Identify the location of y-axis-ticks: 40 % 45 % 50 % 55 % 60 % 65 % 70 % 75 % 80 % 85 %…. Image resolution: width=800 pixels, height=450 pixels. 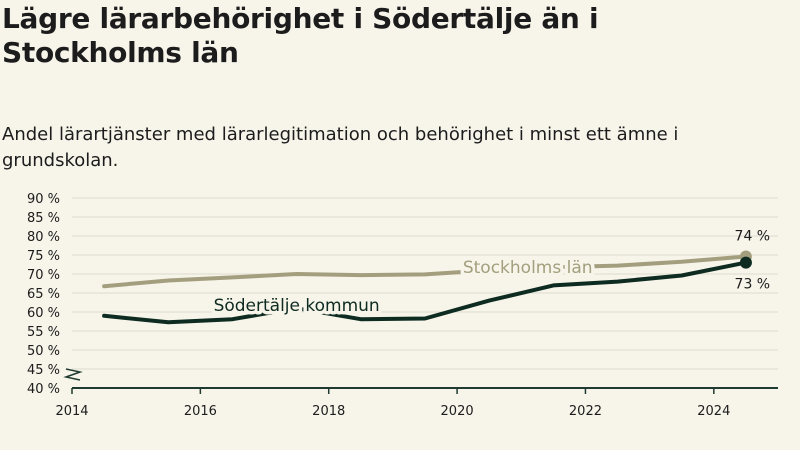
(55, 294).